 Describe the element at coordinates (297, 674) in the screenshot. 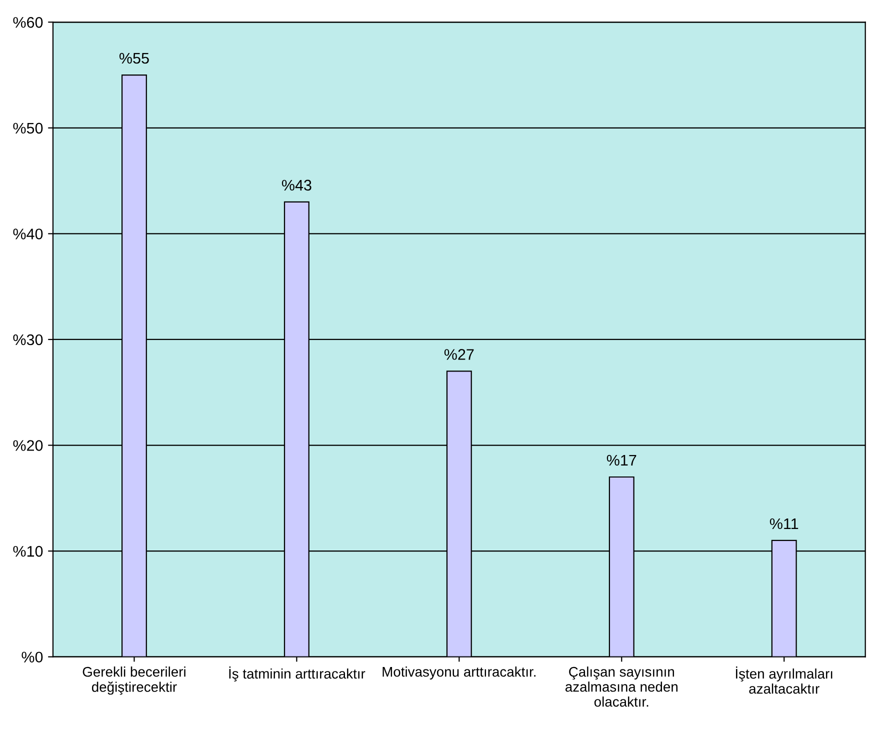

I see `x-tick-label: İş tatminin arttıracaktır` at that location.